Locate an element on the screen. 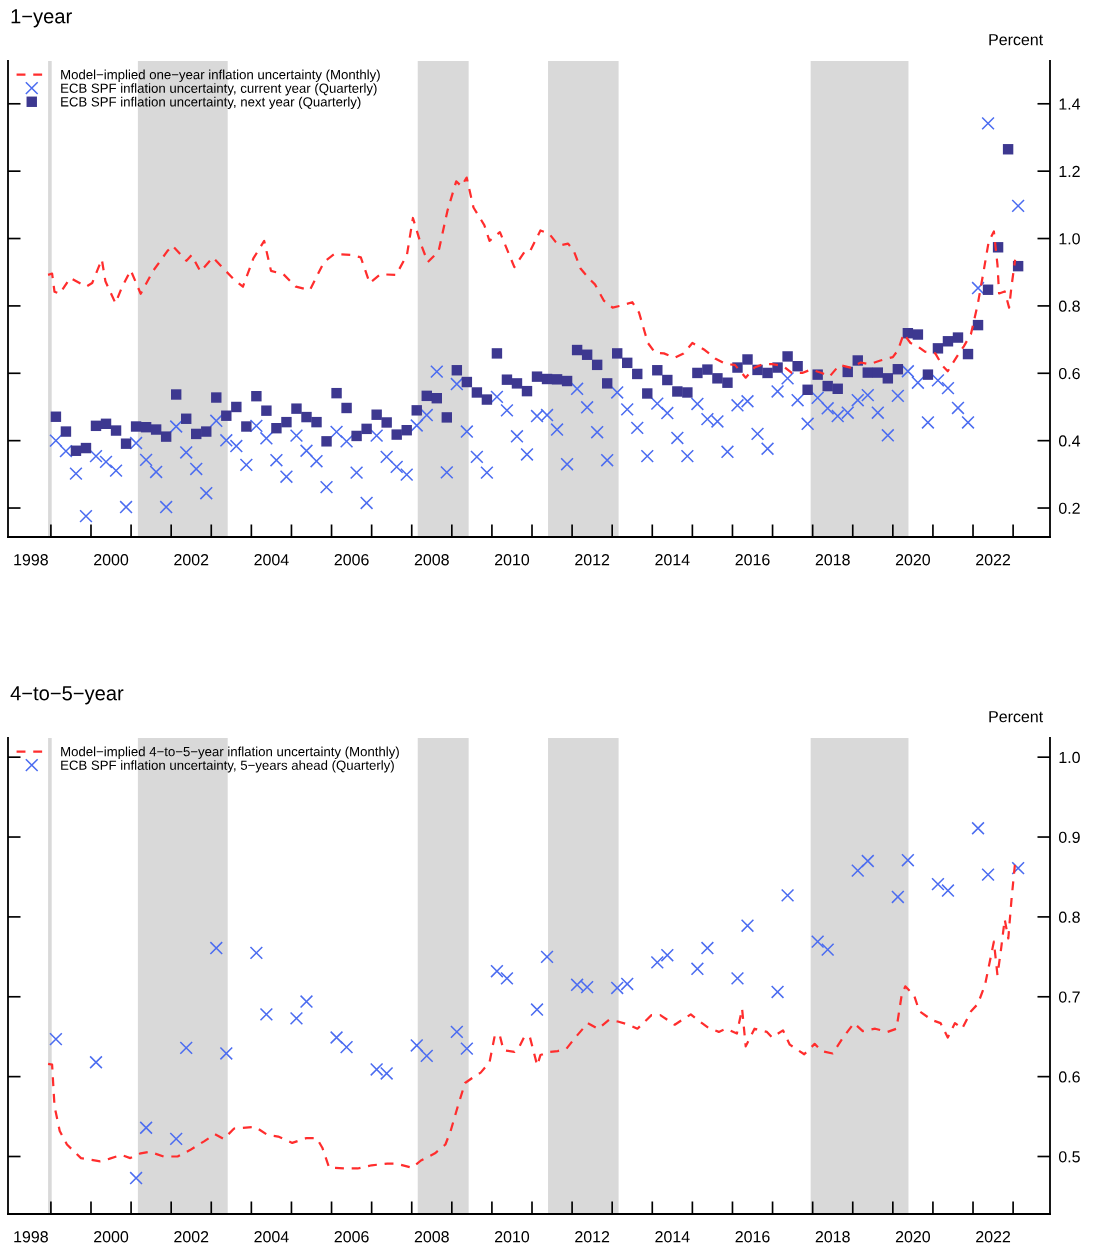 This screenshot has height=1251, width=1094. y-tick-label: 0.5 is located at coordinates (1069, 1157).